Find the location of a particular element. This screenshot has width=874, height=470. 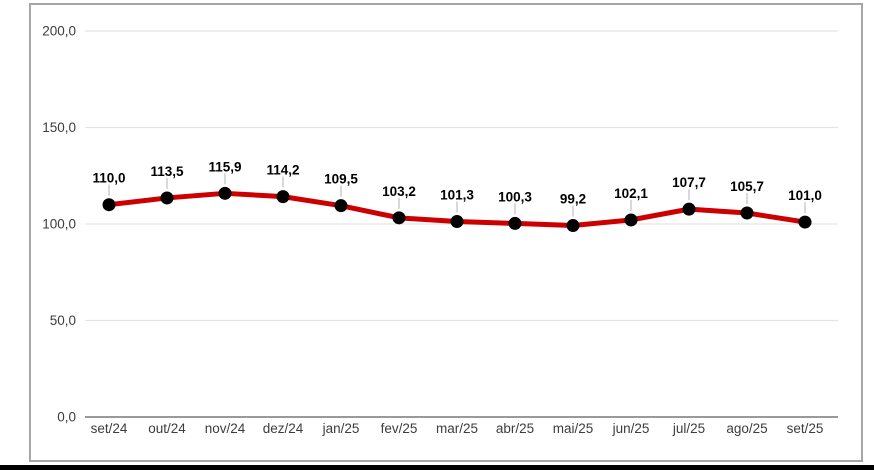

x-axis-label: abr/25 is located at coordinates (515, 428).